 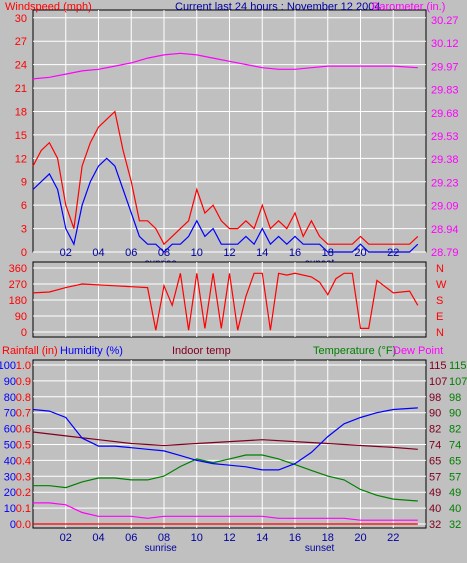 What do you see at coordinates (21, 66) in the screenshot?
I see `wind-y-tick-24: 24` at bounding box center [21, 66].